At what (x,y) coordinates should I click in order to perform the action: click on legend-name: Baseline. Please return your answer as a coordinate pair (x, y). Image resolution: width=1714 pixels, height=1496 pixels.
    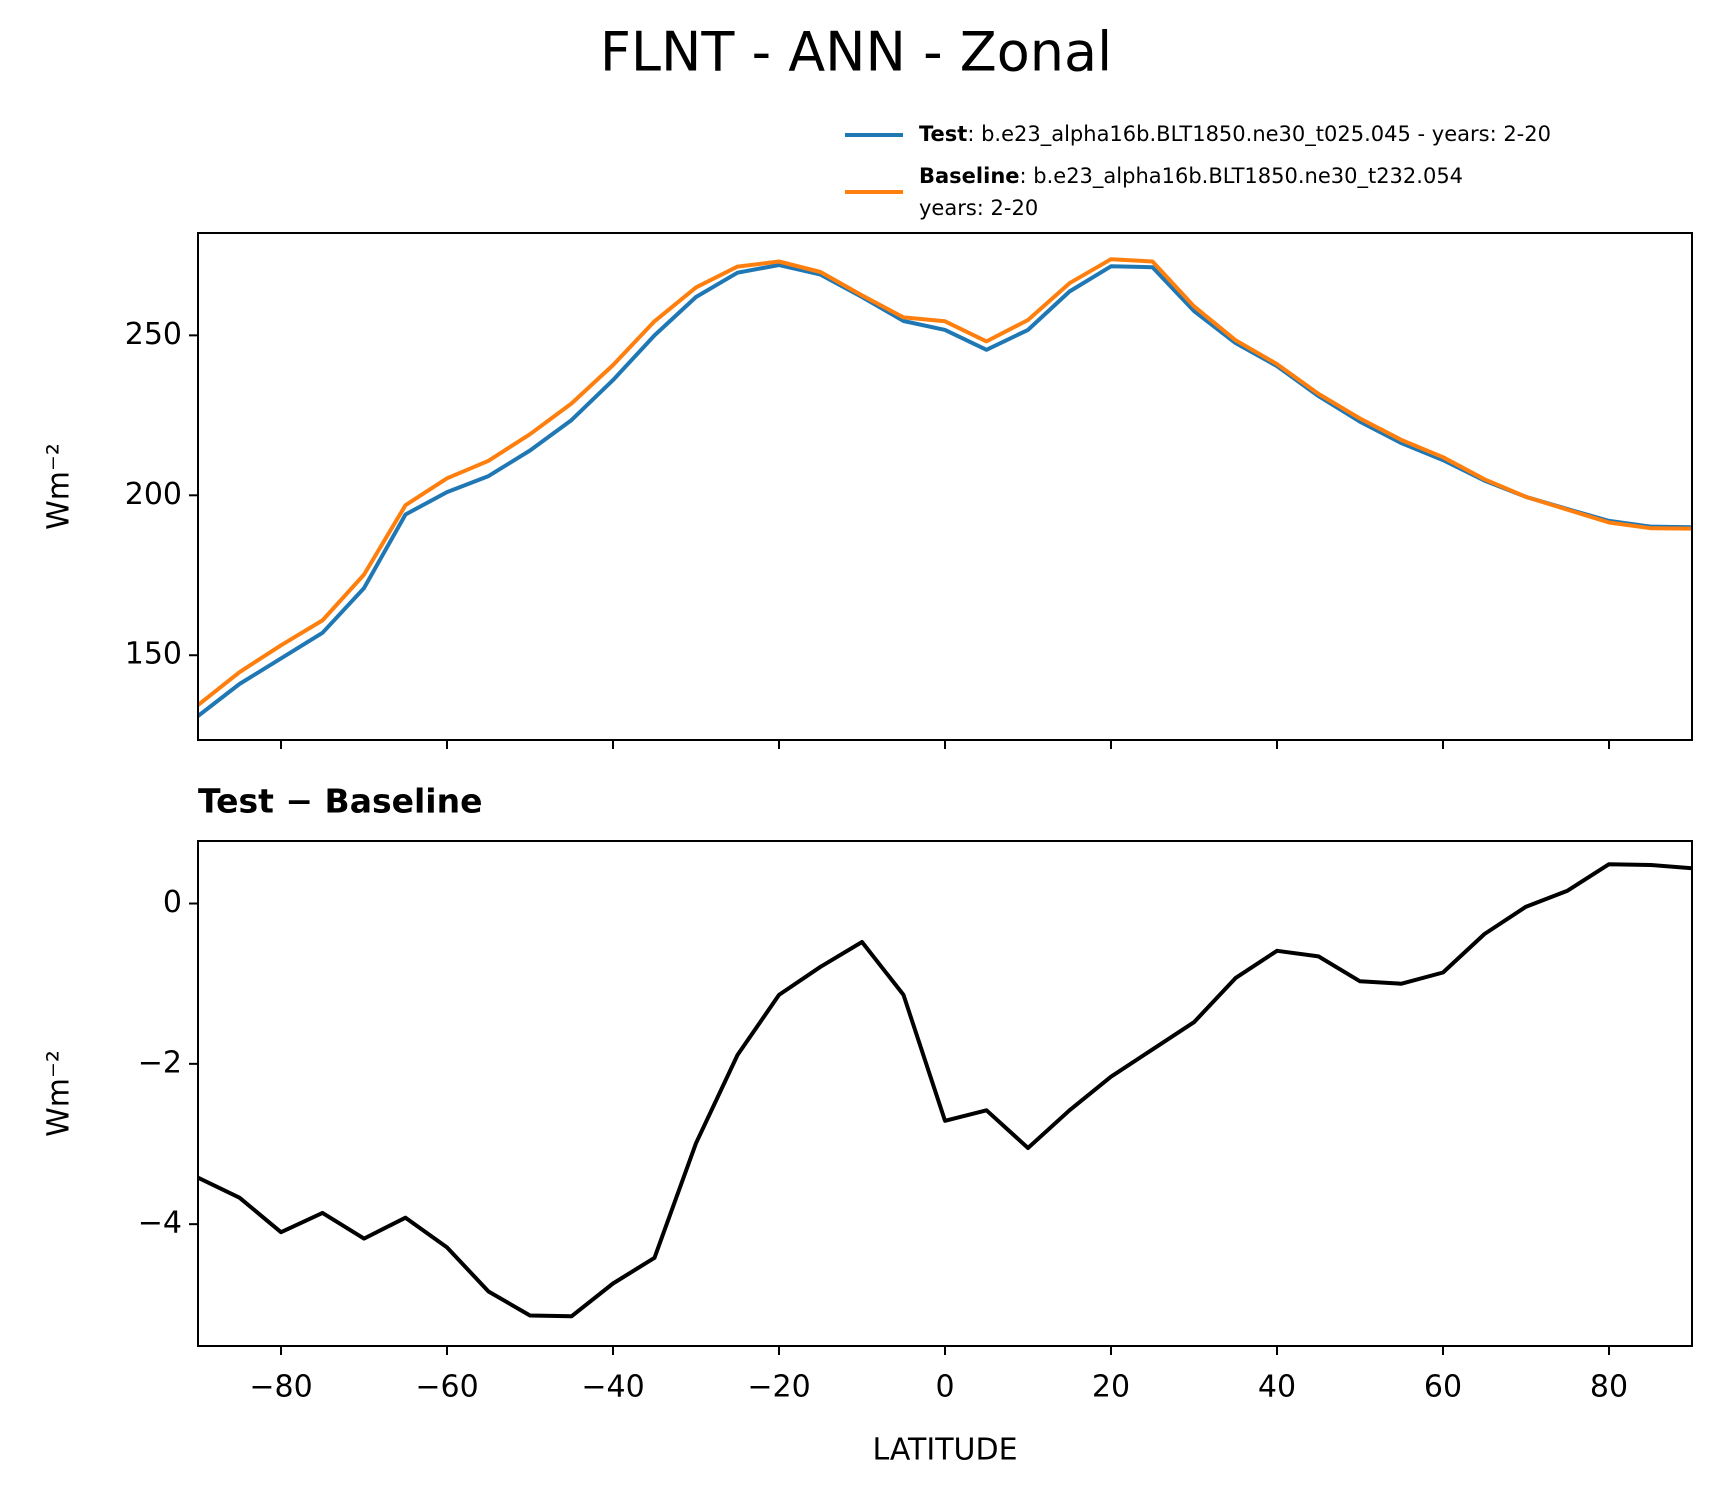
    Looking at the image, I should click on (969, 176).